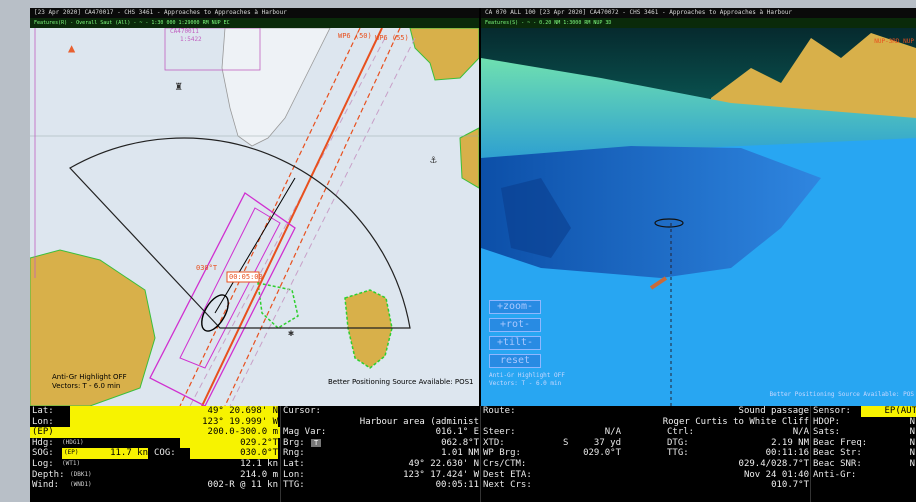 The height and width of the screenshot is (502, 916). Describe the element at coordinates (460, 453) in the screenshot. I see `rng-value: 1.01 NM` at that location.